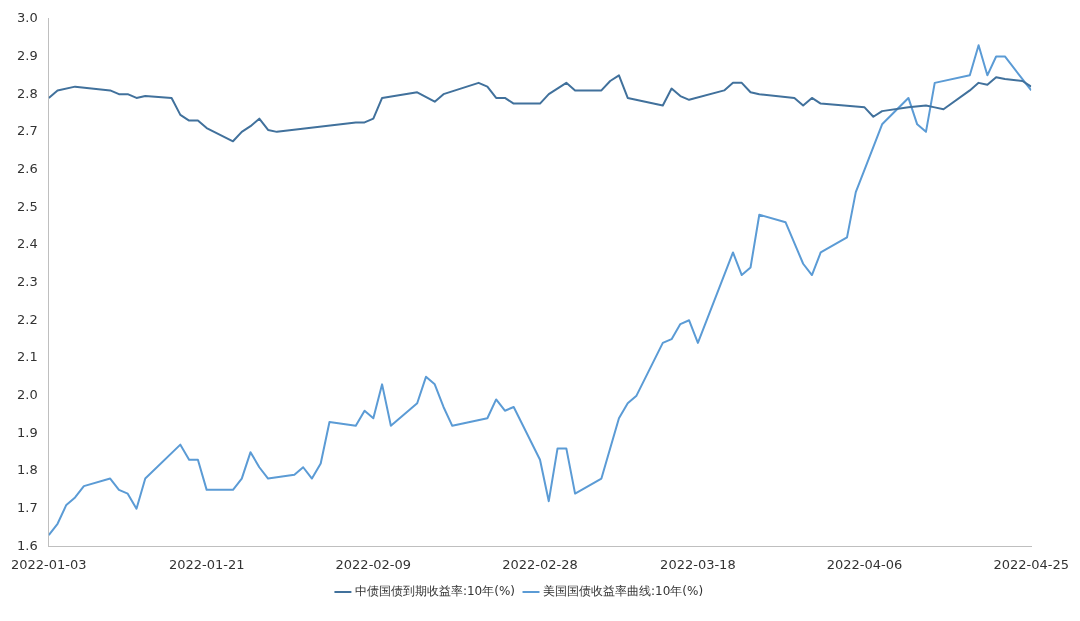 This screenshot has height=621, width=1080. I want to click on x-tick-label: 2022-04-25, so click(1031, 564).